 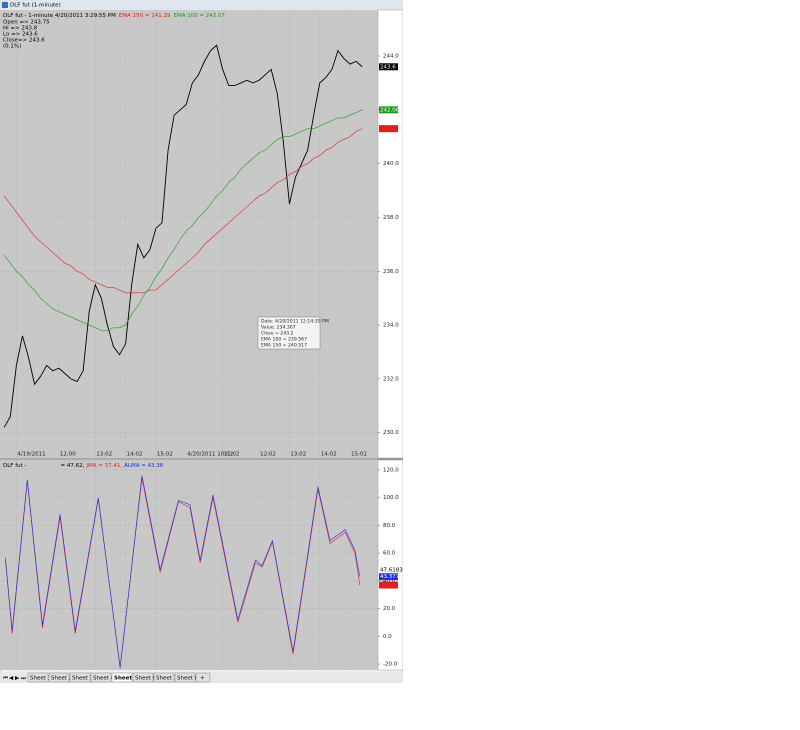 I want to click on sheet-tab-label: Sheet 8, so click(x=188, y=679).